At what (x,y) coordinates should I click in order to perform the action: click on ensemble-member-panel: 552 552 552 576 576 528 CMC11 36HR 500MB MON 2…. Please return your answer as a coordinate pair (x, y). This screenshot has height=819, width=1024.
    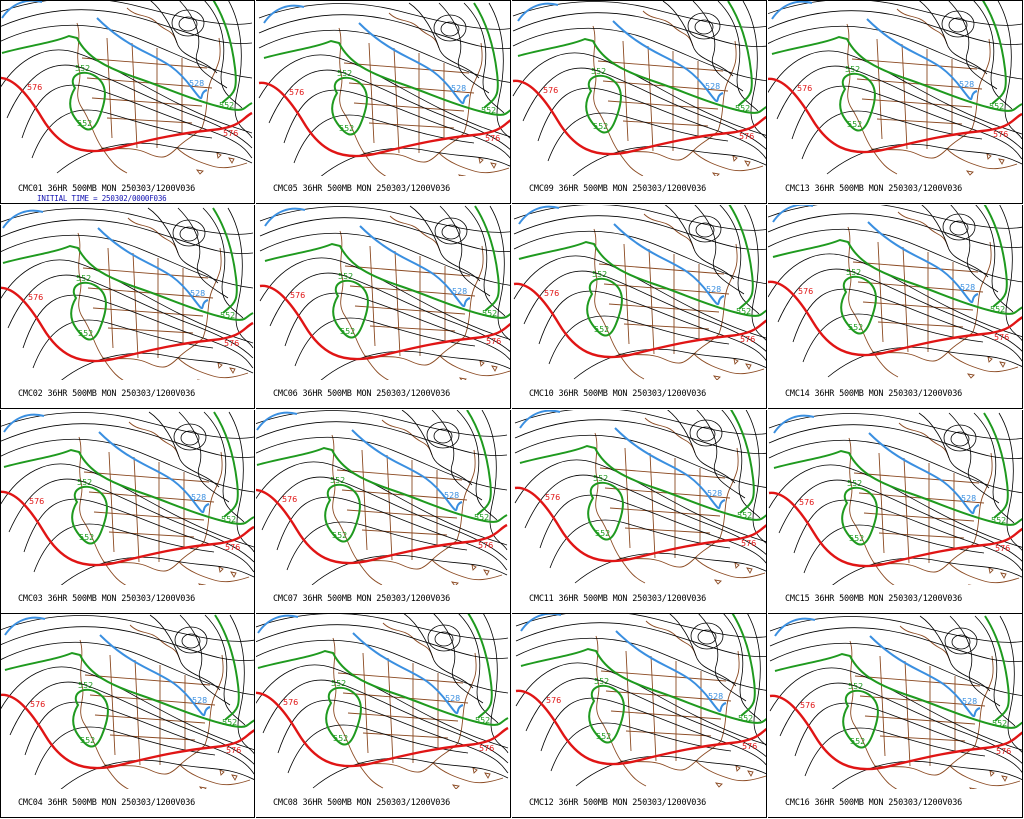
    Looking at the image, I should click on (639, 512).